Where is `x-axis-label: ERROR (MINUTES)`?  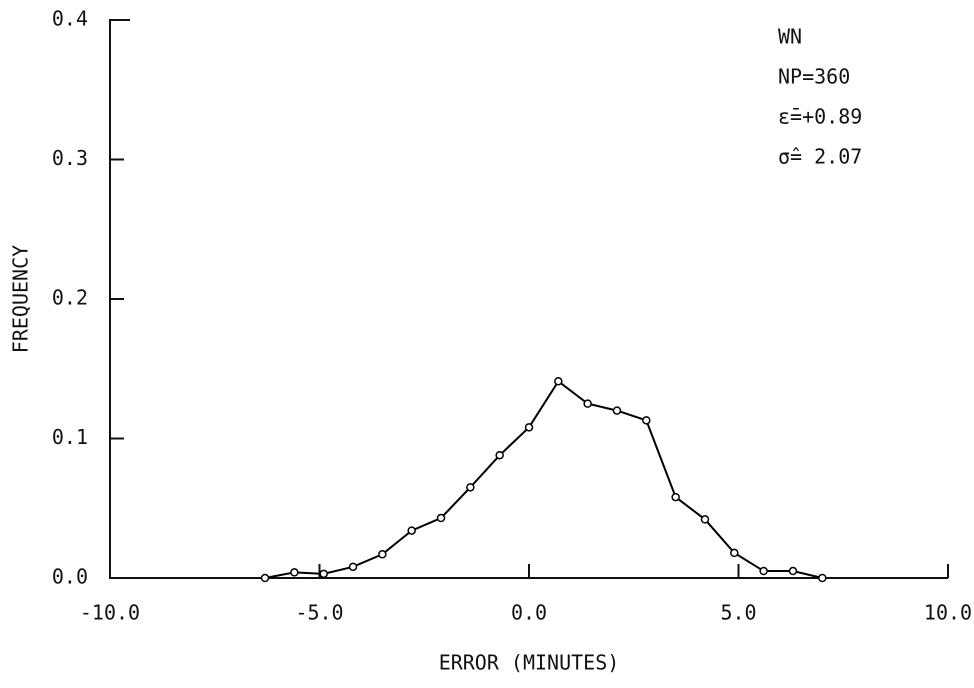 x-axis-label: ERROR (MINUTES) is located at coordinates (529, 663).